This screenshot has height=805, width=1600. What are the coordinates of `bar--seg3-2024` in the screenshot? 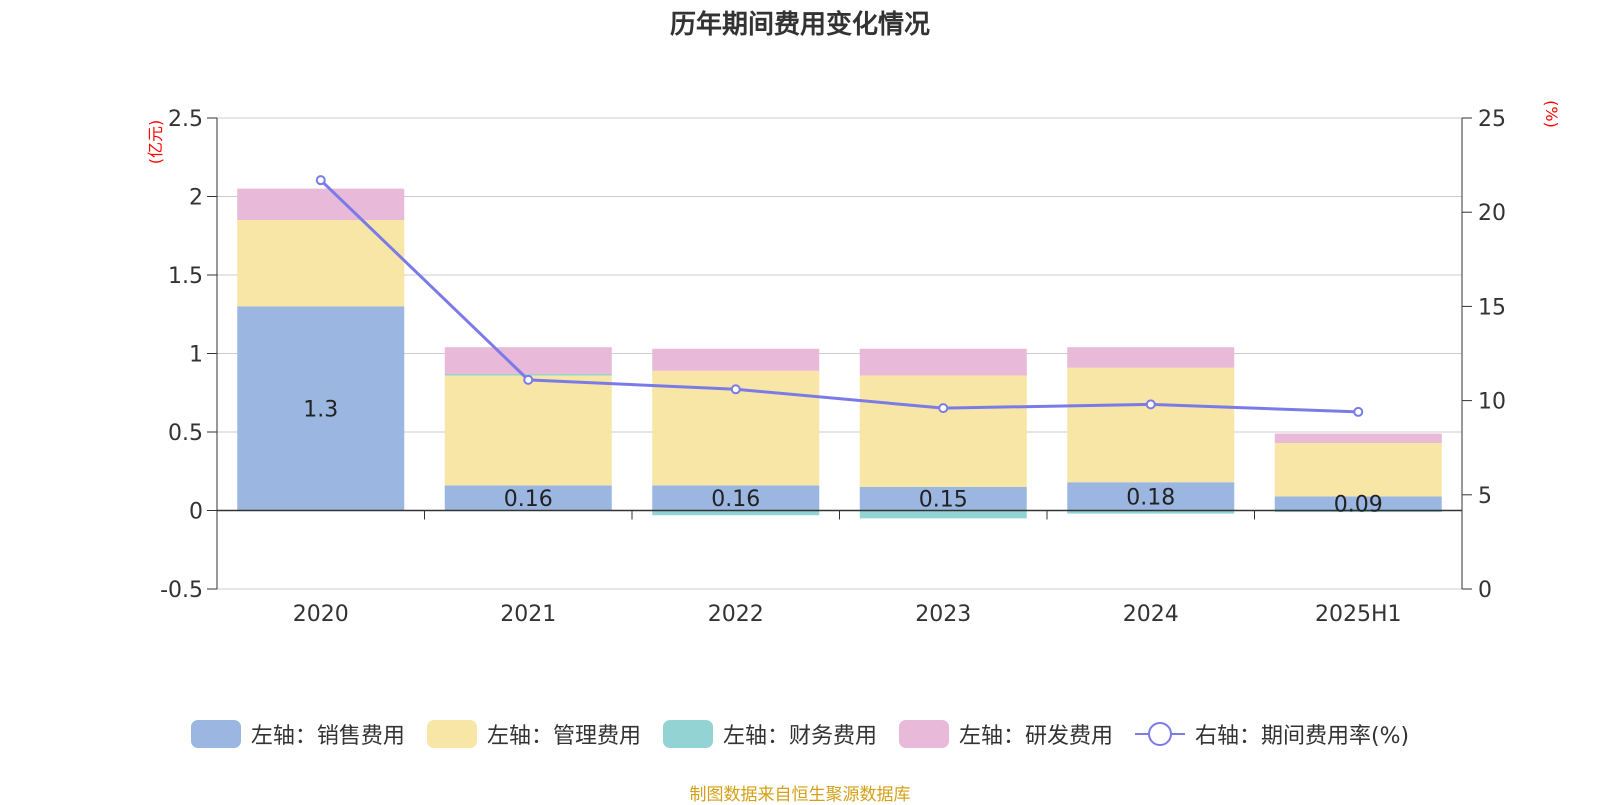 It's located at (1151, 357).